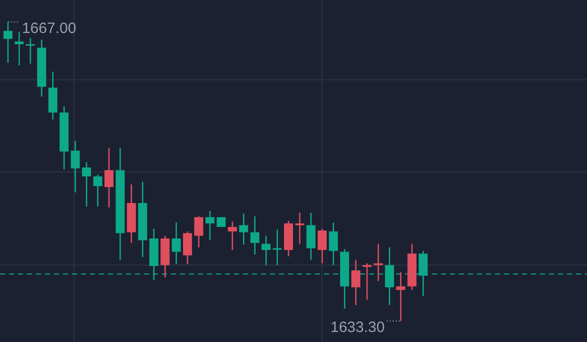 The height and width of the screenshot is (342, 587). Describe the element at coordinates (357, 327) in the screenshot. I see `annotation: 1633.30` at that location.